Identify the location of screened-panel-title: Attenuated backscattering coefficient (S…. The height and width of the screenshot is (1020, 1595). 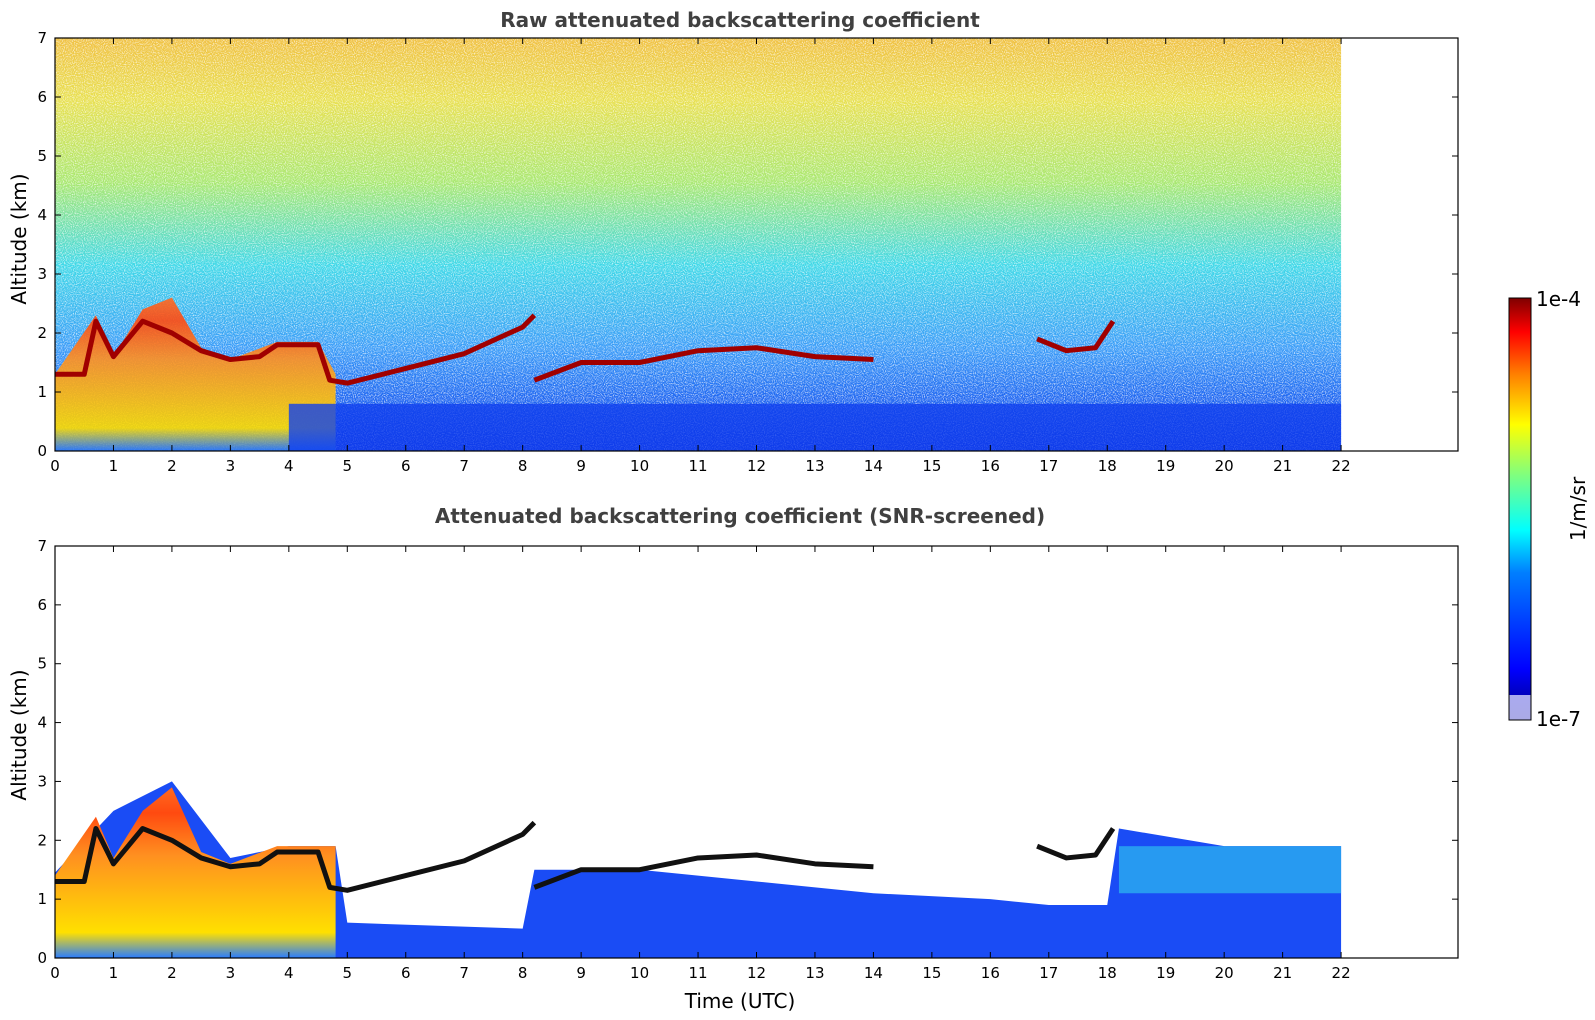
(740, 516).